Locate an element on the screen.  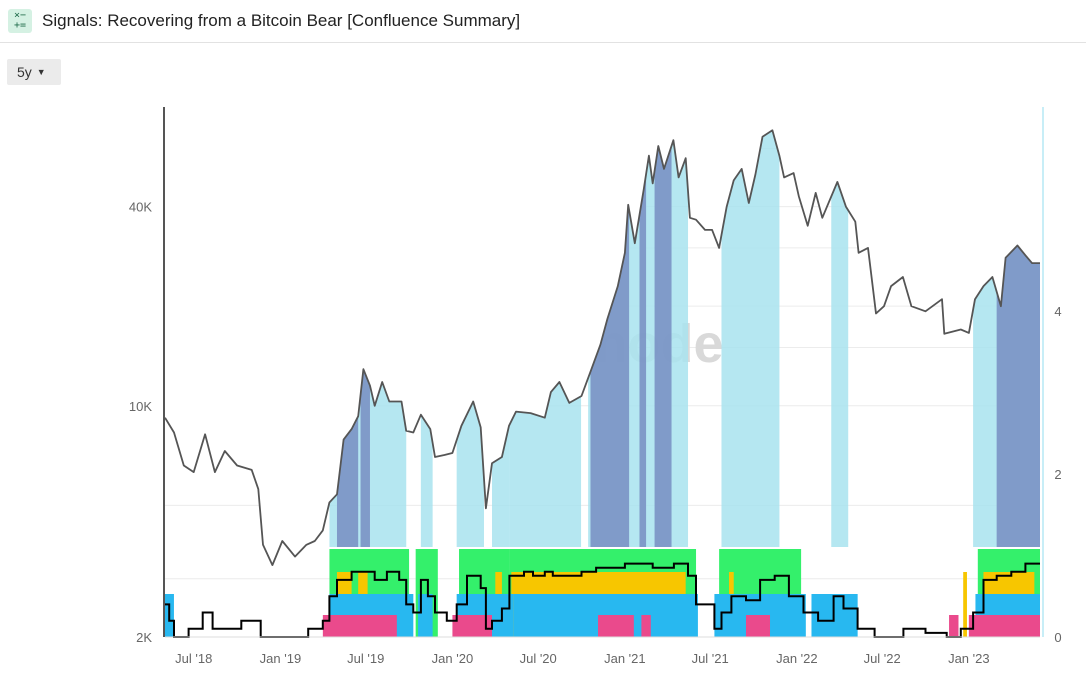
x-tick-label: Jan '22 is located at coordinates (797, 658).